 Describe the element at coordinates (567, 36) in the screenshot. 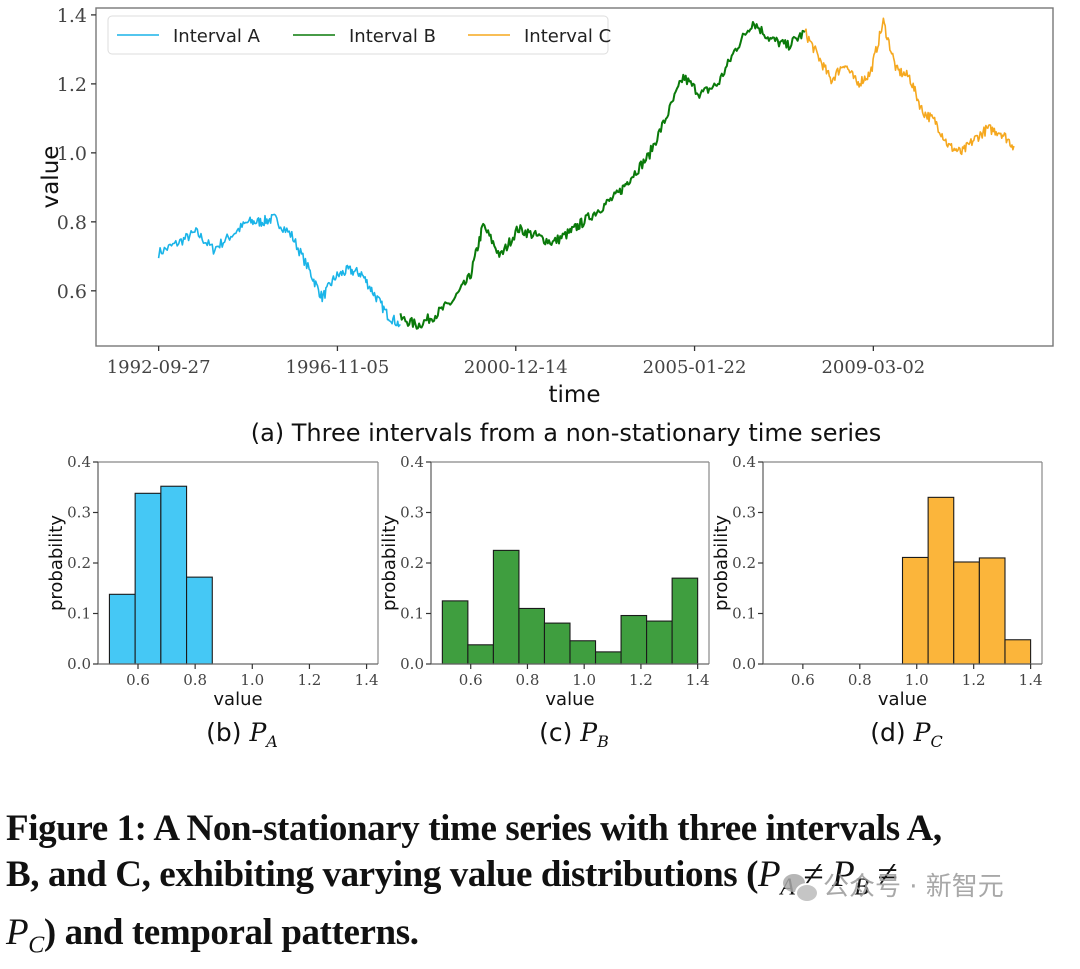

I see `legend-label: Interval C` at that location.